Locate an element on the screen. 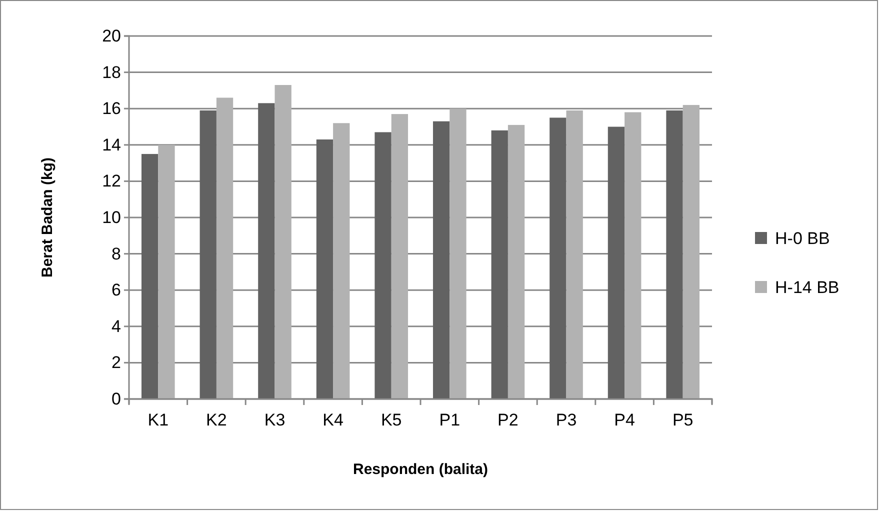 The width and height of the screenshot is (879, 511). x-tick-label: K4 is located at coordinates (333, 420).